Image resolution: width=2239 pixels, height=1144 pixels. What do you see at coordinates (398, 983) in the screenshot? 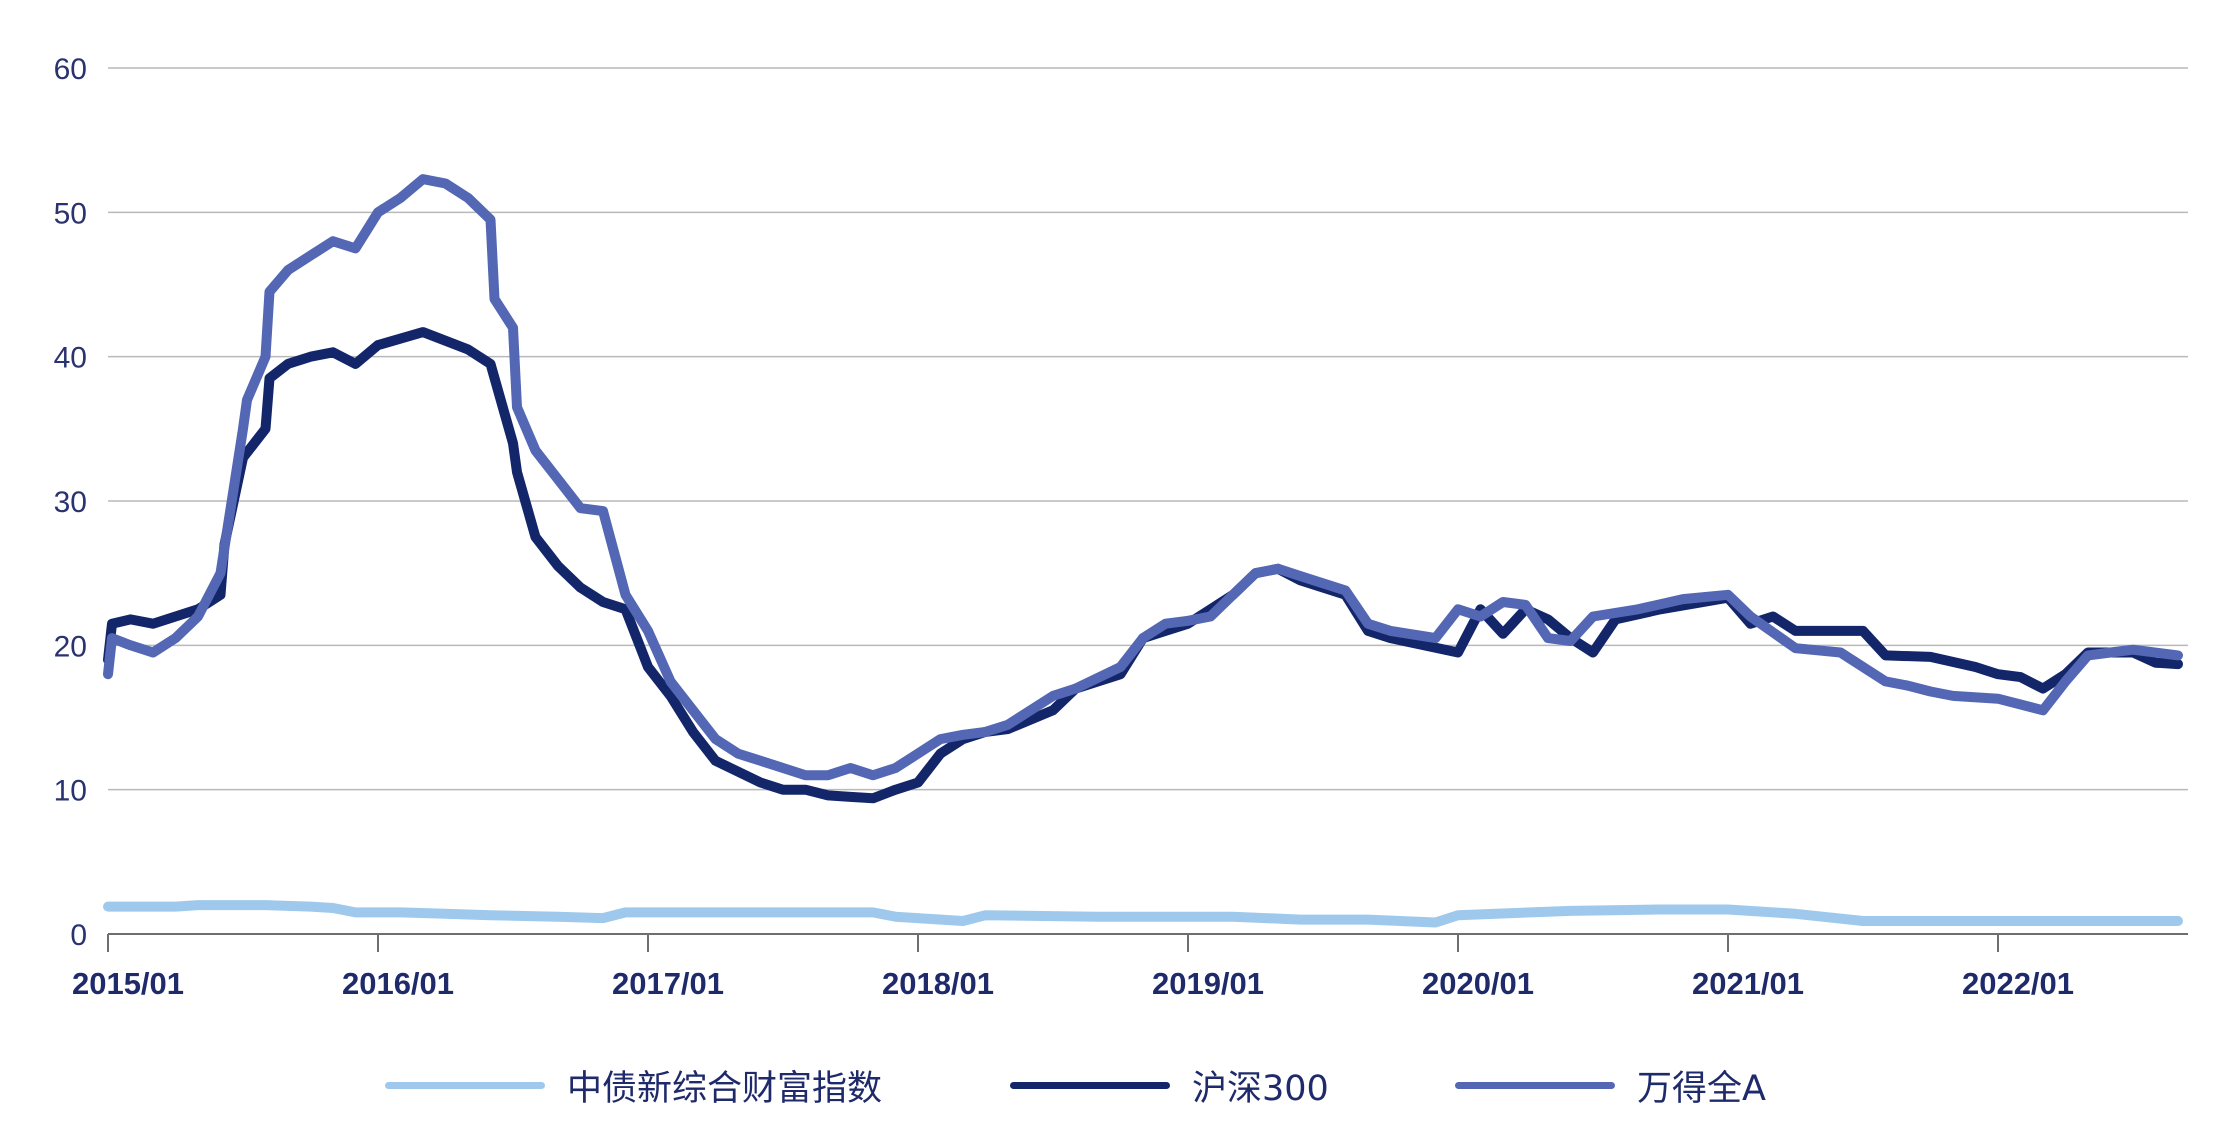
I see `x-tick-label: 2016/01` at bounding box center [398, 983].